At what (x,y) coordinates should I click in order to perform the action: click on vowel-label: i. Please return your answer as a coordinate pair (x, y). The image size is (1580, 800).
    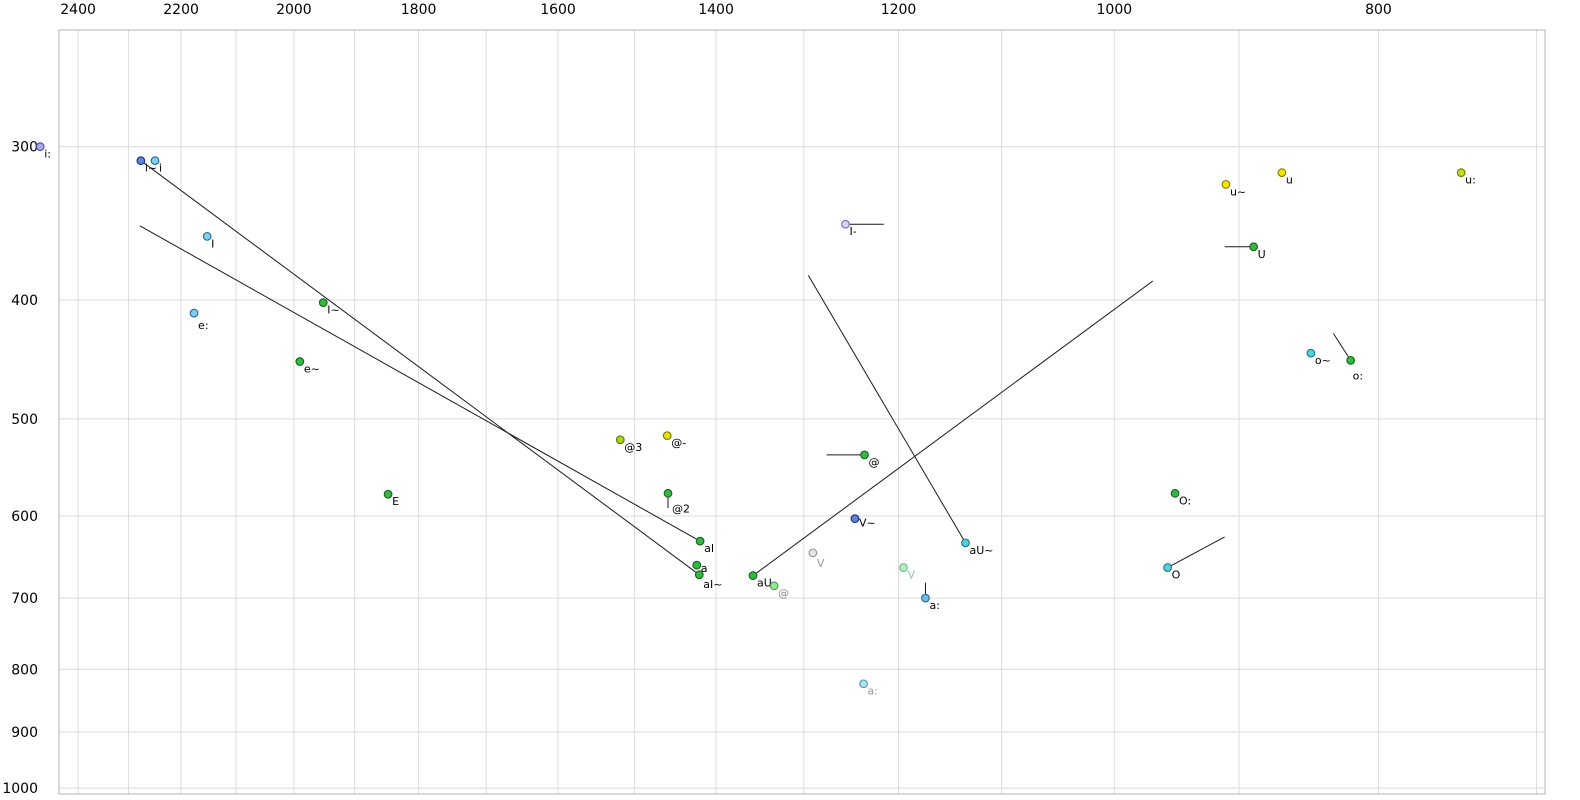
    Looking at the image, I should click on (160, 168).